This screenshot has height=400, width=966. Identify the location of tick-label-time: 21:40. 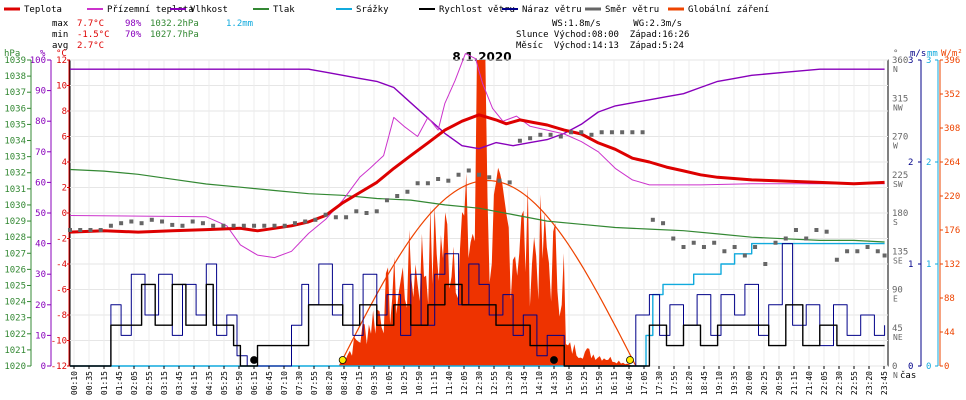
(809, 383).